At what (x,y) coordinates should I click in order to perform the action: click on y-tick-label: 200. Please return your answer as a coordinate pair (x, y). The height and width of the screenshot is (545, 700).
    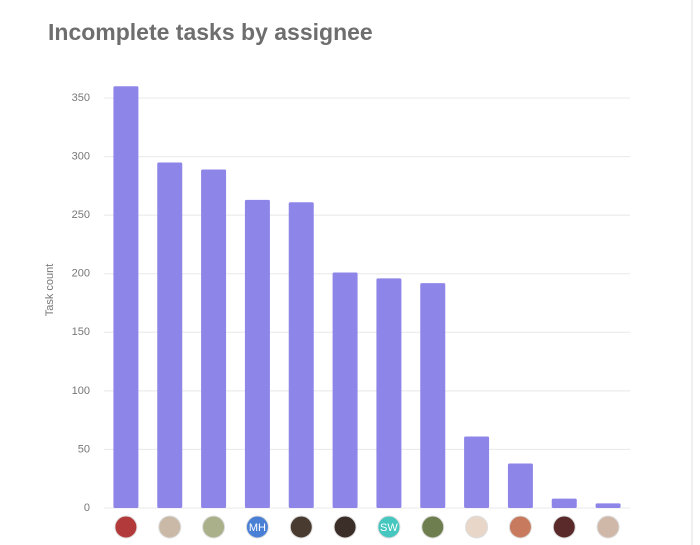
    Looking at the image, I should click on (81, 274).